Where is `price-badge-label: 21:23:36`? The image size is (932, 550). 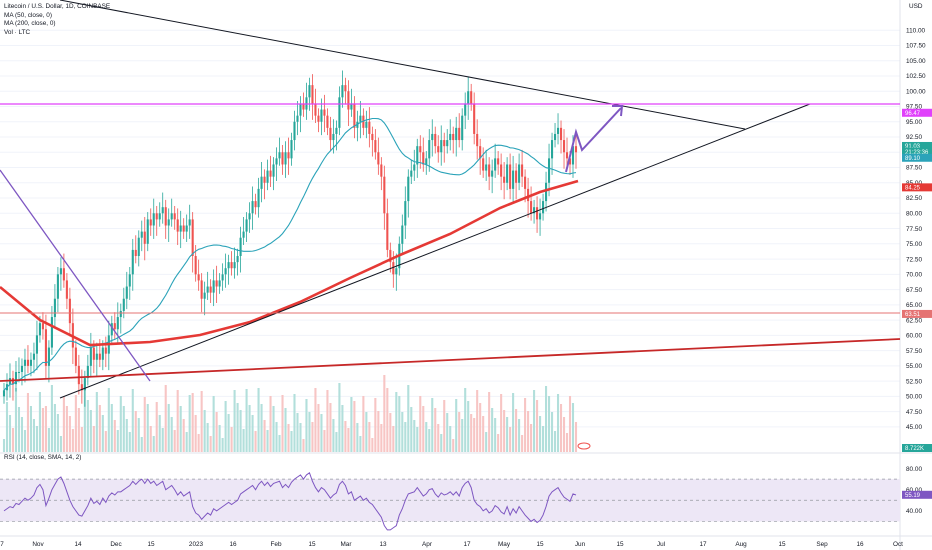 price-badge-label: 21:23:36 is located at coordinates (917, 153).